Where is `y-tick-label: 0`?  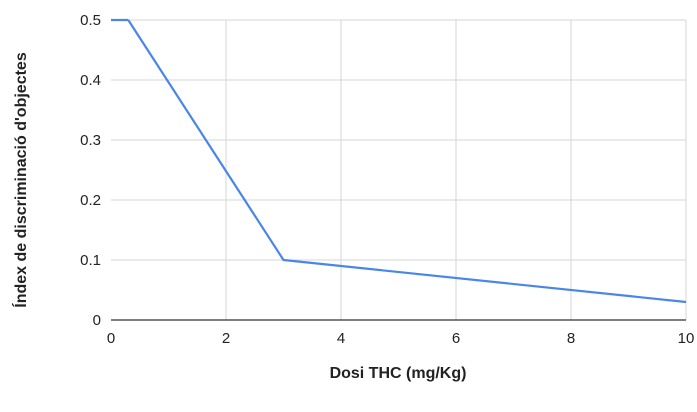
y-tick-label: 0 is located at coordinates (97, 320).